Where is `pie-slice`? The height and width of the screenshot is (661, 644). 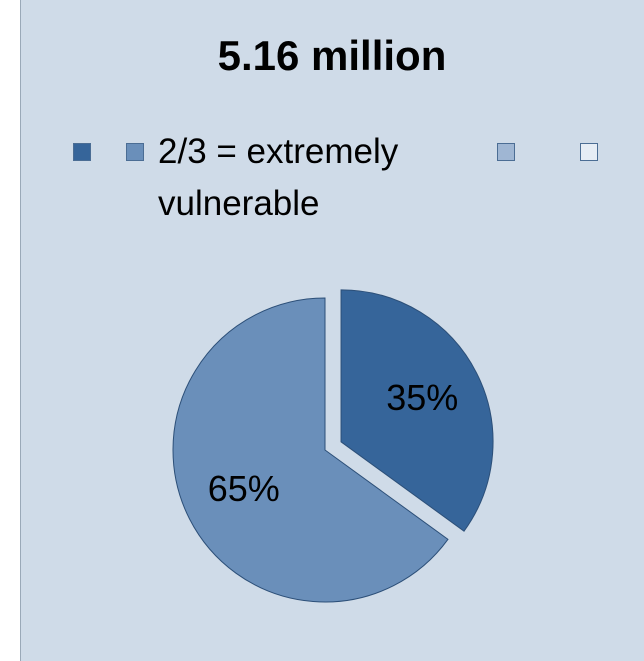
pie-slice is located at coordinates (417, 410).